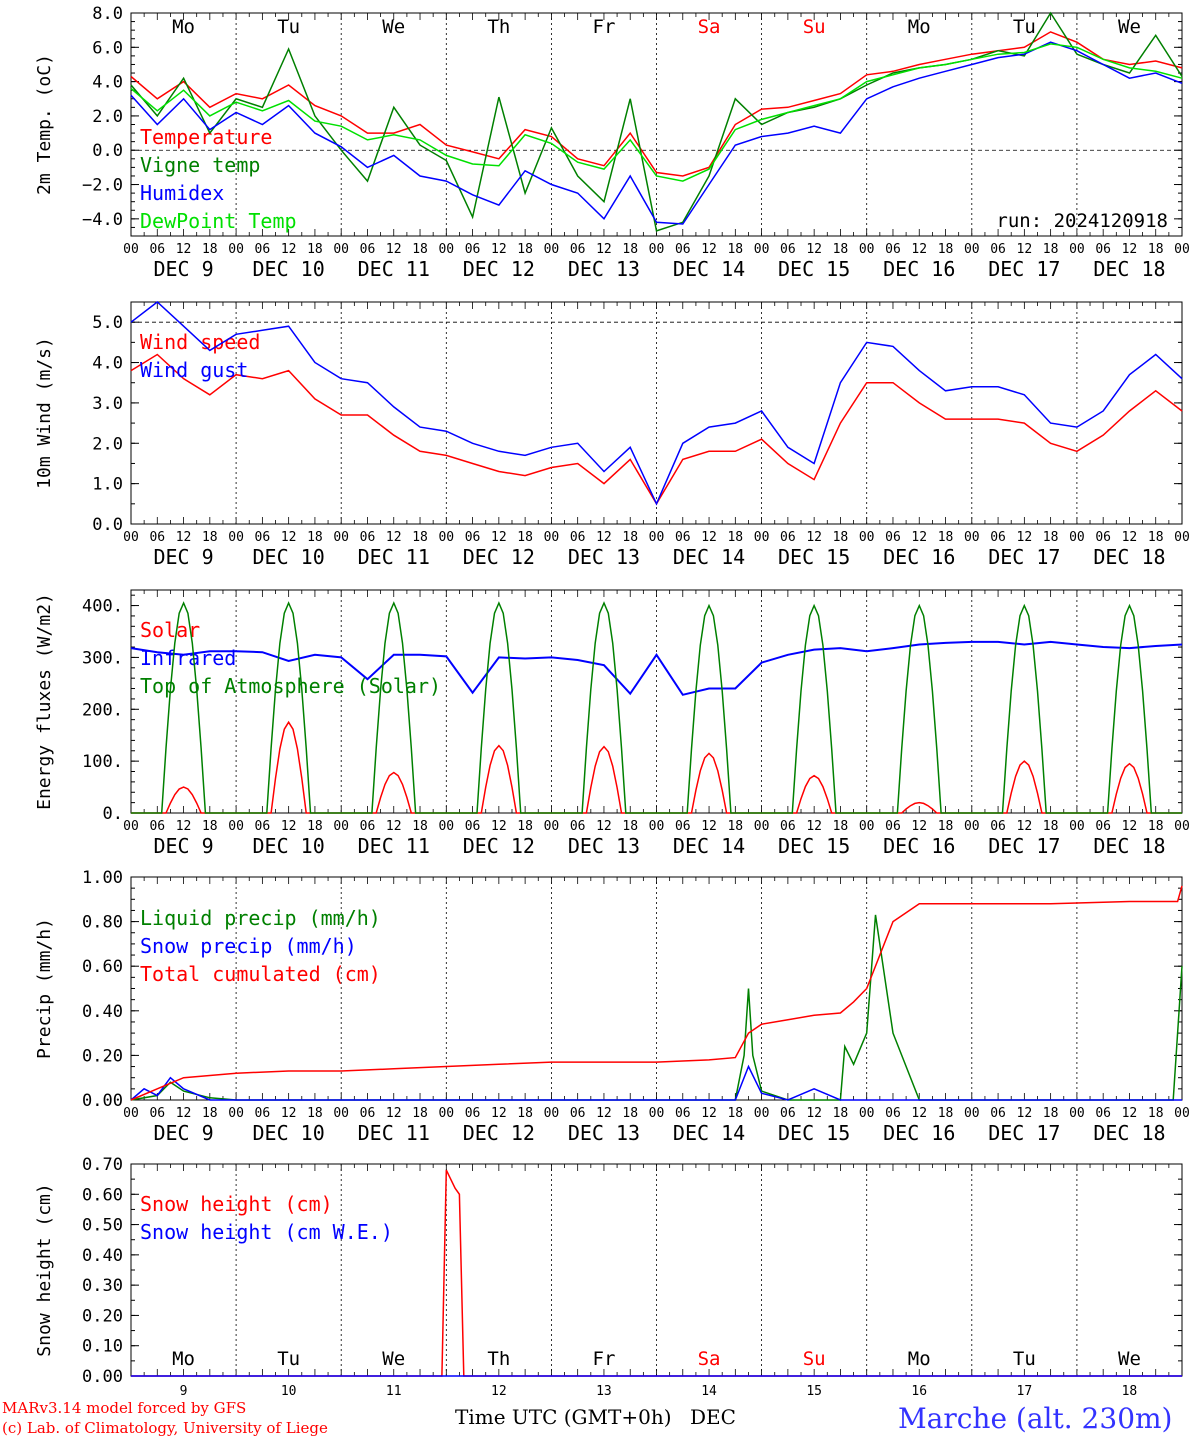 Image resolution: width=1194 pixels, height=1440 pixels. I want to click on y-tick-label: 0.80, so click(102, 923).